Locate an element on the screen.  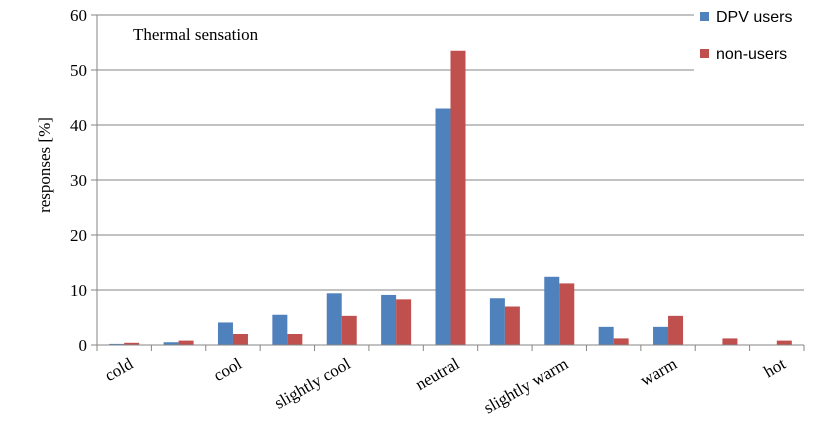
y-tick-label: 60 is located at coordinates (78, 15).